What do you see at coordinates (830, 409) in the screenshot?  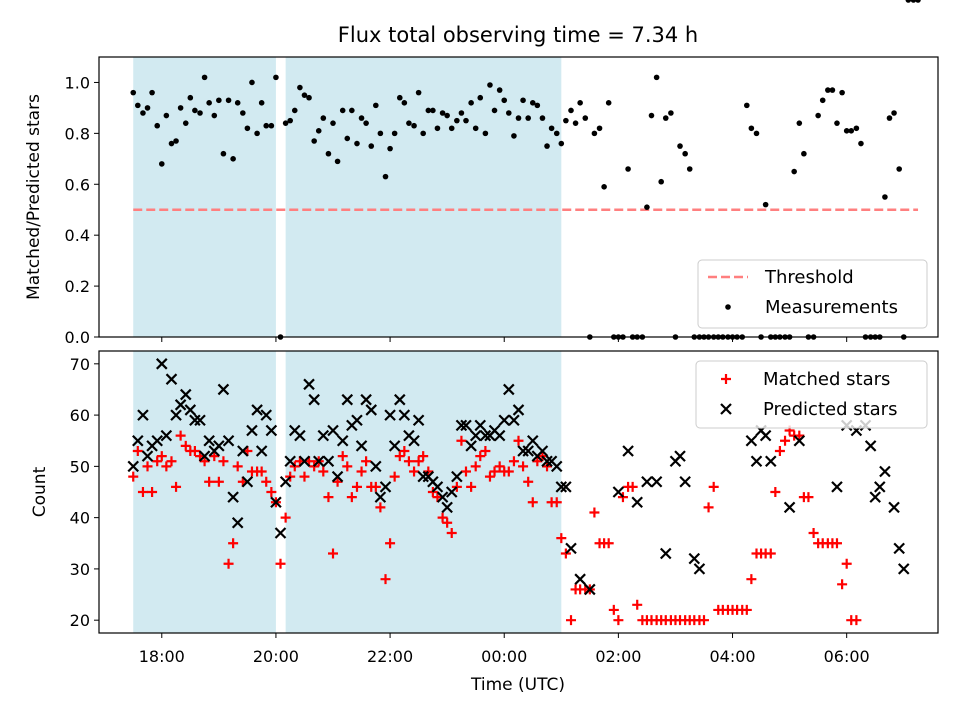 I see `legend-predicted-label: Predicted stars` at bounding box center [830, 409].